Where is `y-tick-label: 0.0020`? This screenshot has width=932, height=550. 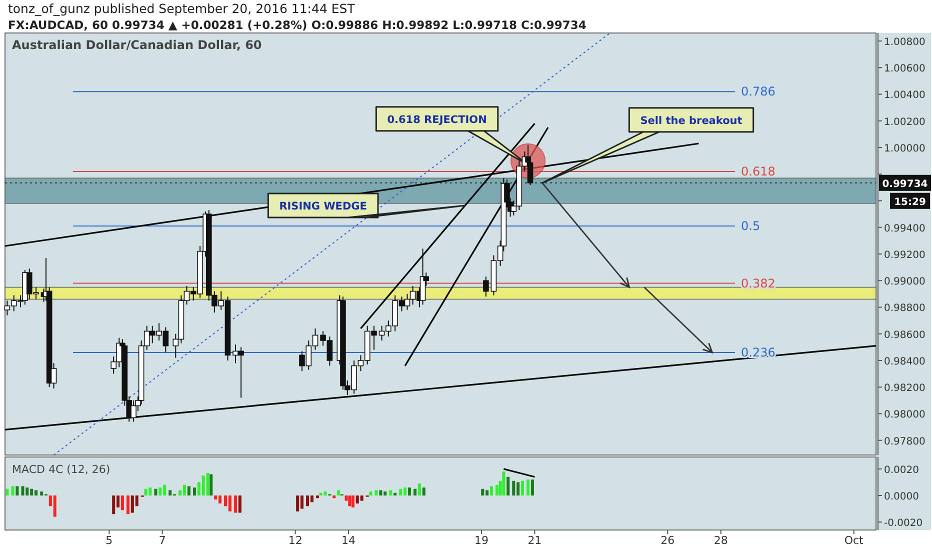 y-tick-label: 0.0020 is located at coordinates (901, 470).